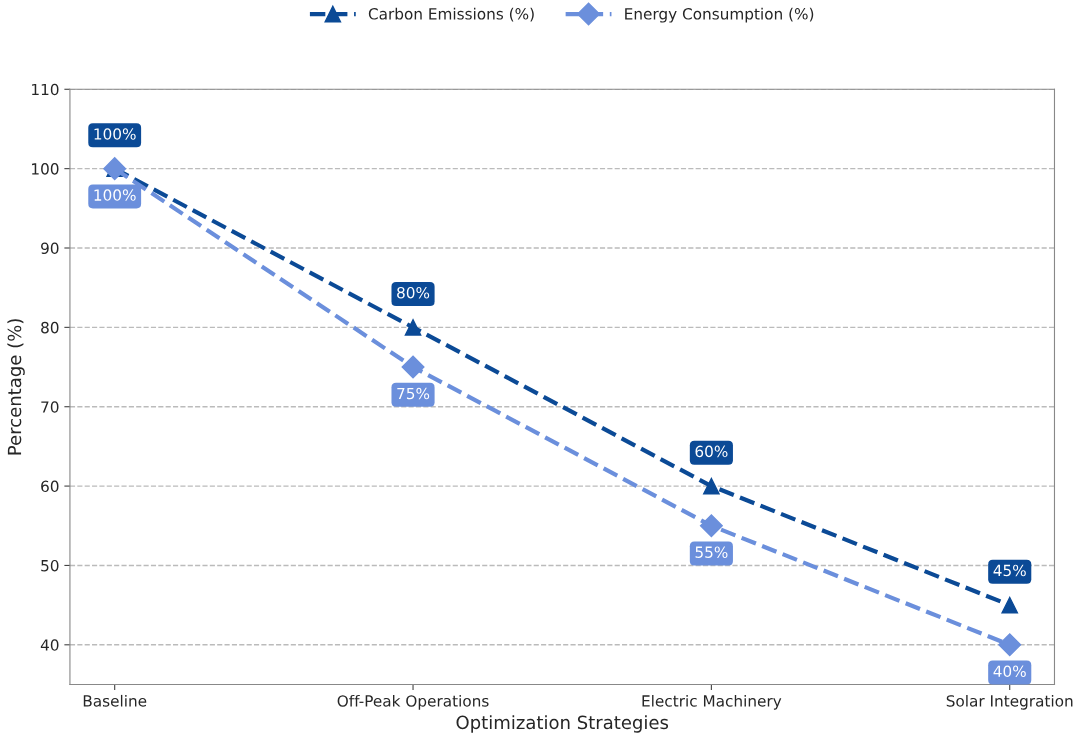 The height and width of the screenshot is (744, 1076). What do you see at coordinates (451, 14) in the screenshot?
I see `legend-label: Carbon Emissions (%)` at bounding box center [451, 14].